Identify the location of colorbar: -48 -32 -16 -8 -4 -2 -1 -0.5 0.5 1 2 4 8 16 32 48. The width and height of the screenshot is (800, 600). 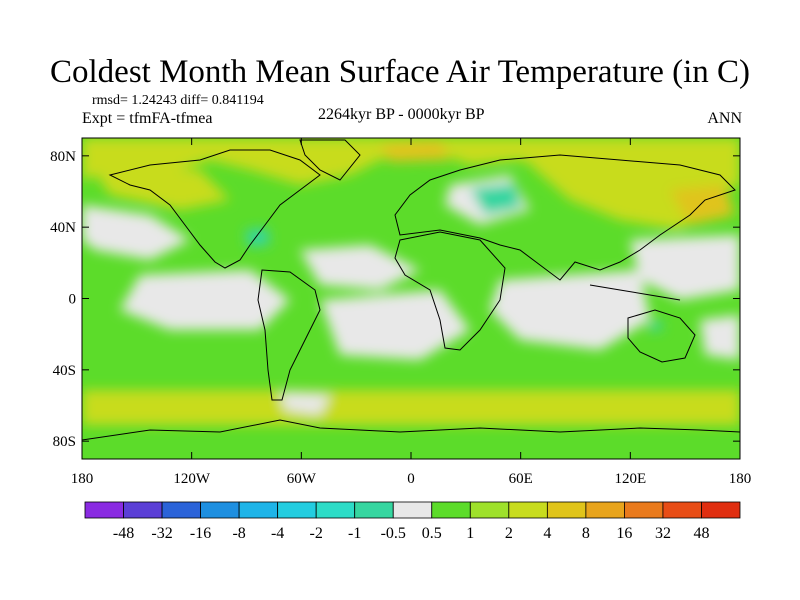
(412, 521).